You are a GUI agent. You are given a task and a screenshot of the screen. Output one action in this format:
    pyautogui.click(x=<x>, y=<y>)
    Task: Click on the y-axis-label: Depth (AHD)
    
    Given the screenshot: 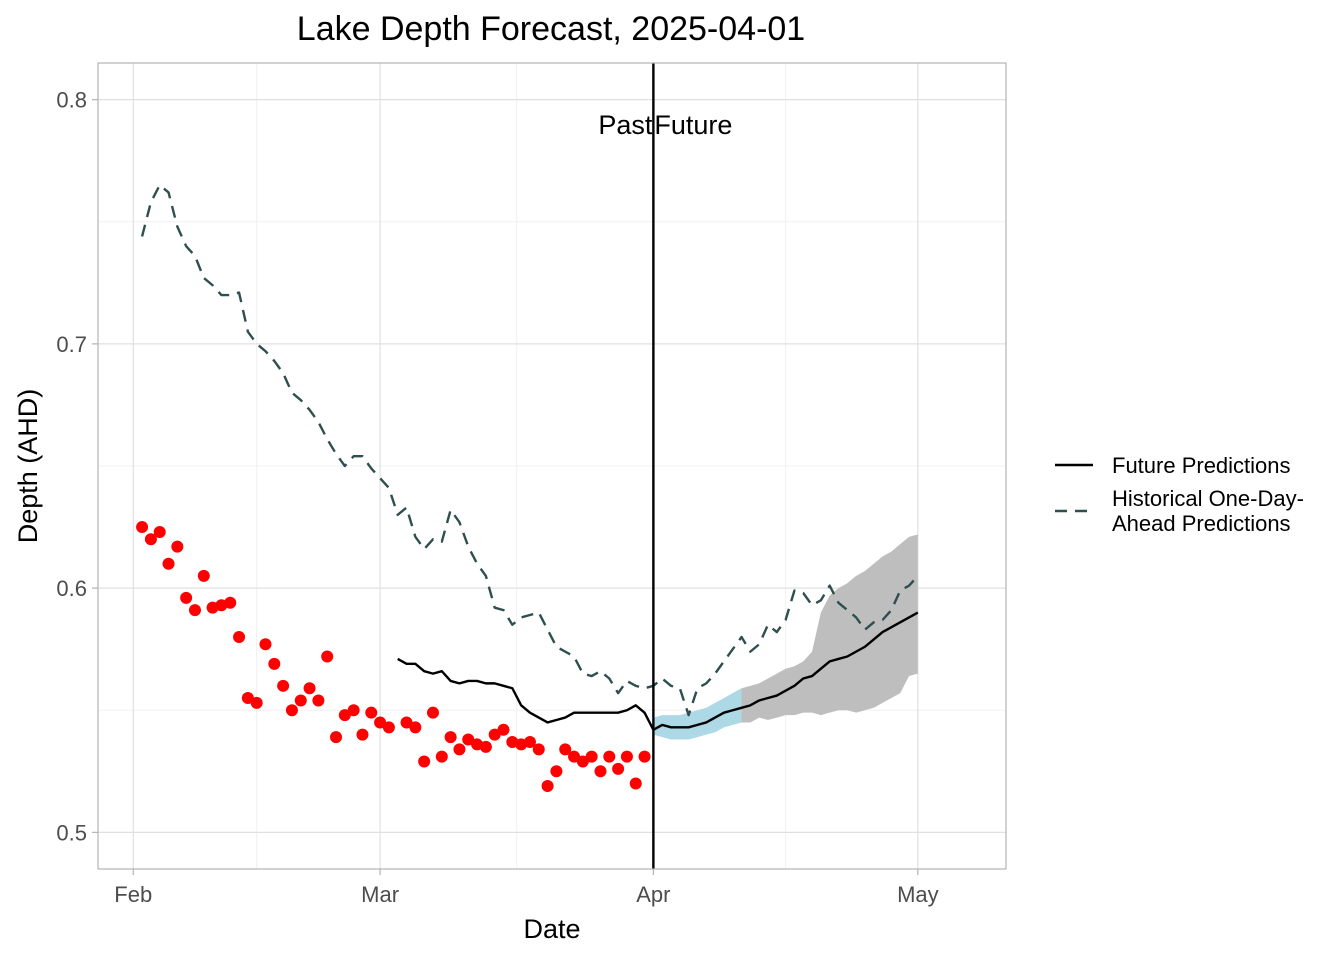 What is the action you would take?
    pyautogui.click(x=28, y=466)
    